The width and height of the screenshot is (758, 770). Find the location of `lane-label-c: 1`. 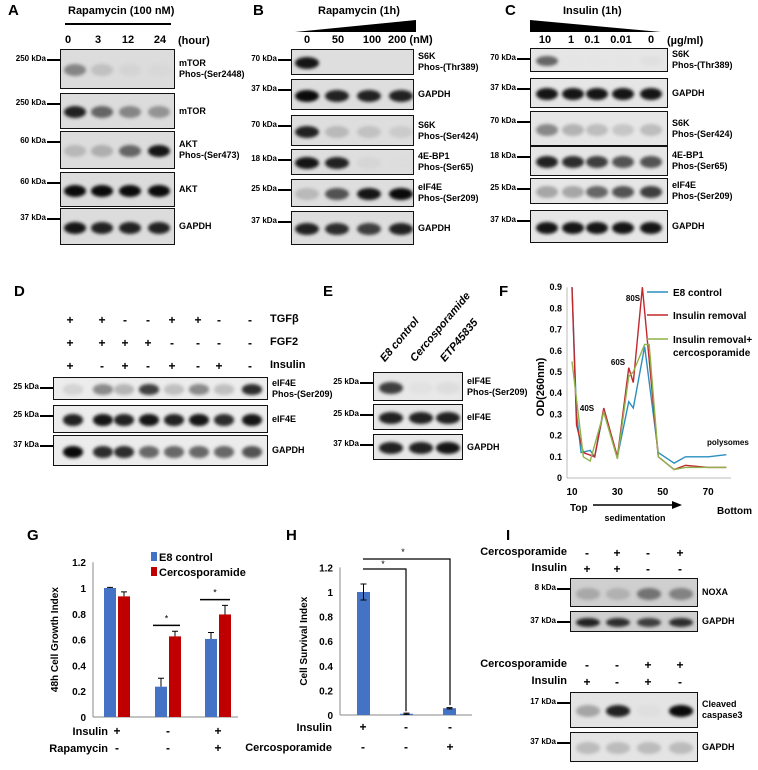

lane-label-c: 1 is located at coordinates (571, 40).